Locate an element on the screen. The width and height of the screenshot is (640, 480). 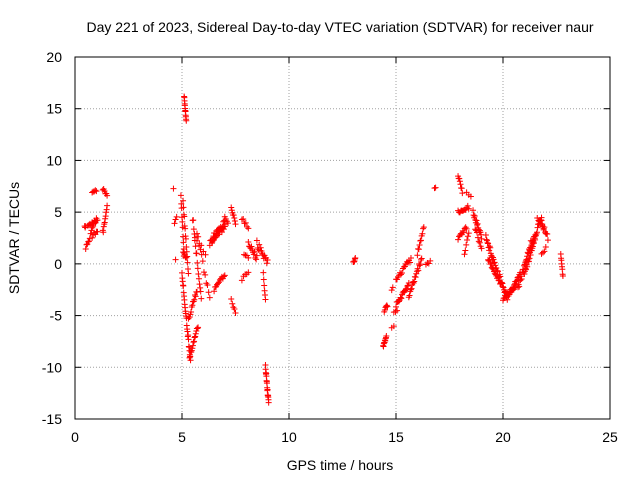
x-tick-label: 10 is located at coordinates (289, 437).